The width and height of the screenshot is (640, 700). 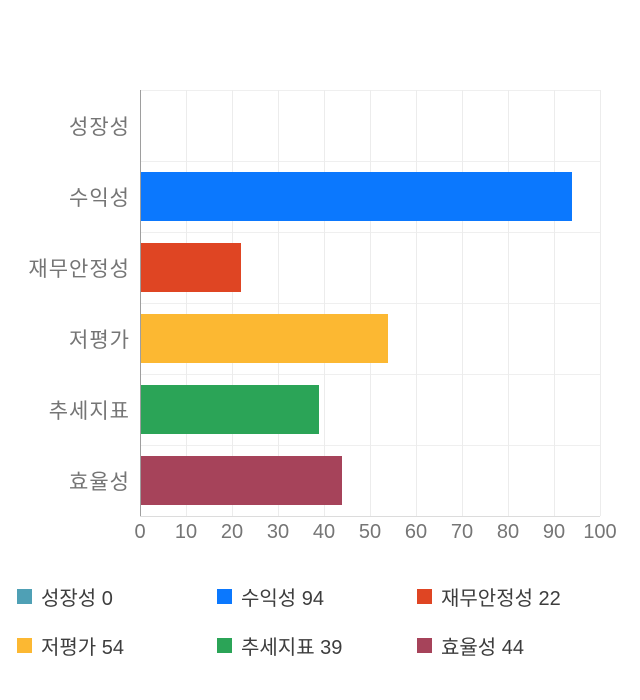 I want to click on bar-수익성, so click(x=356, y=196).